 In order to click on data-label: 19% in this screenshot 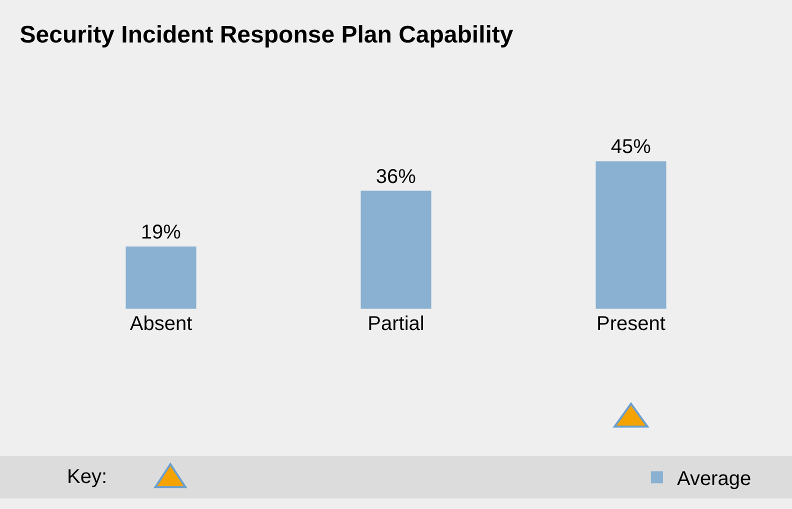, I will do `click(161, 233)`.